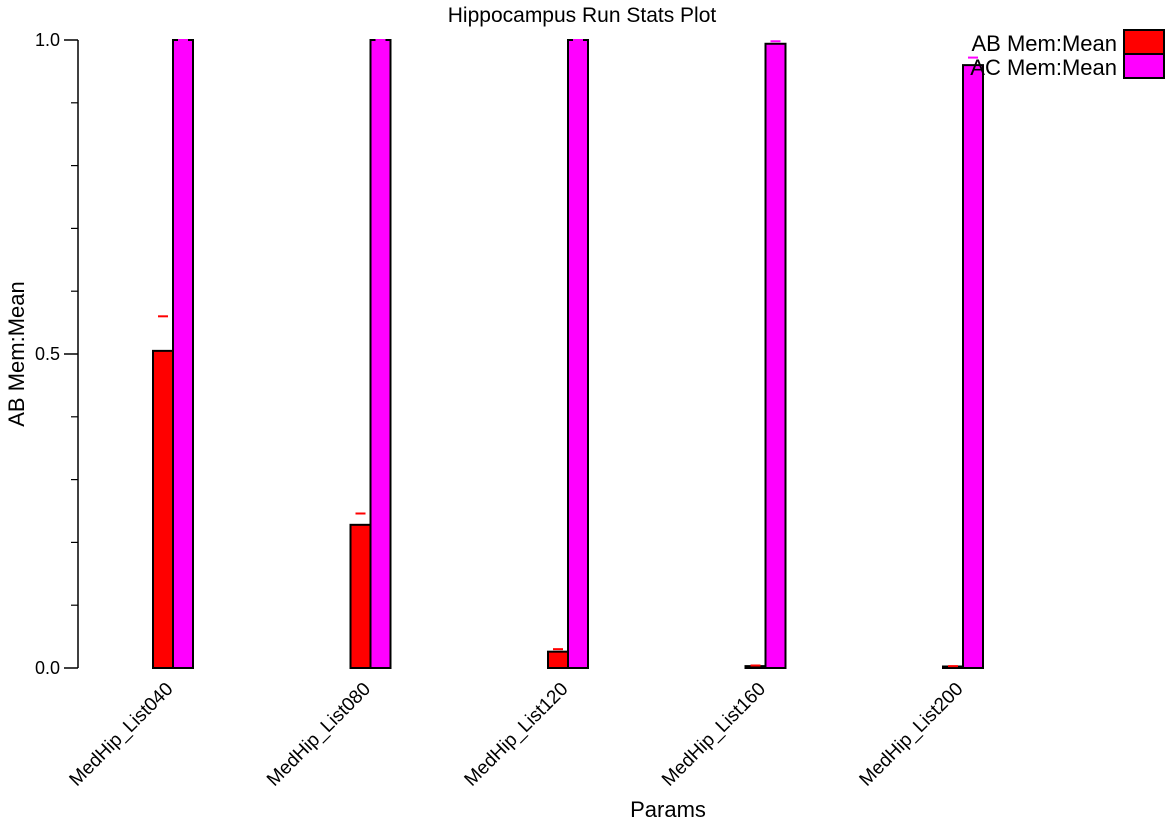 Image resolution: width=1168 pixels, height=830 pixels. Describe the element at coordinates (517, 735) in the screenshot. I see `x-tick-label: MedHip_List120` at that location.